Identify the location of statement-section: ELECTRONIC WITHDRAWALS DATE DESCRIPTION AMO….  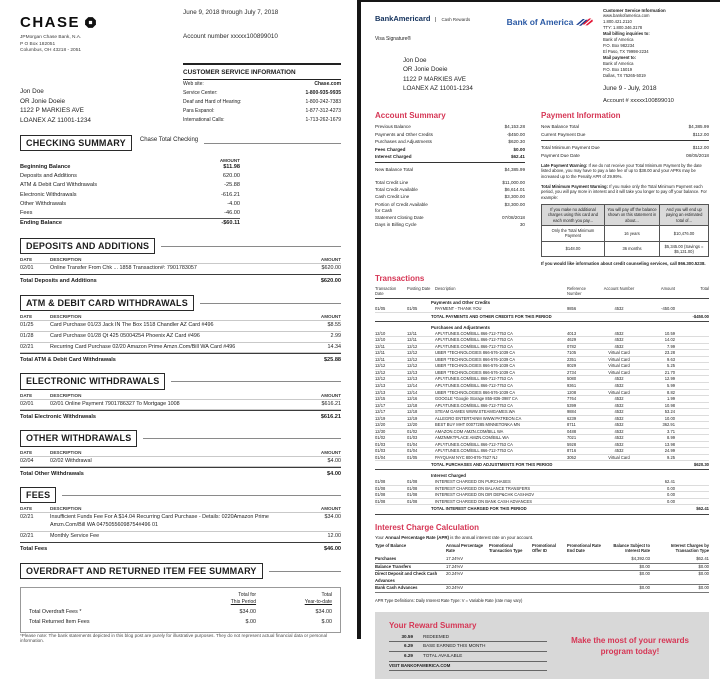
(181, 397).